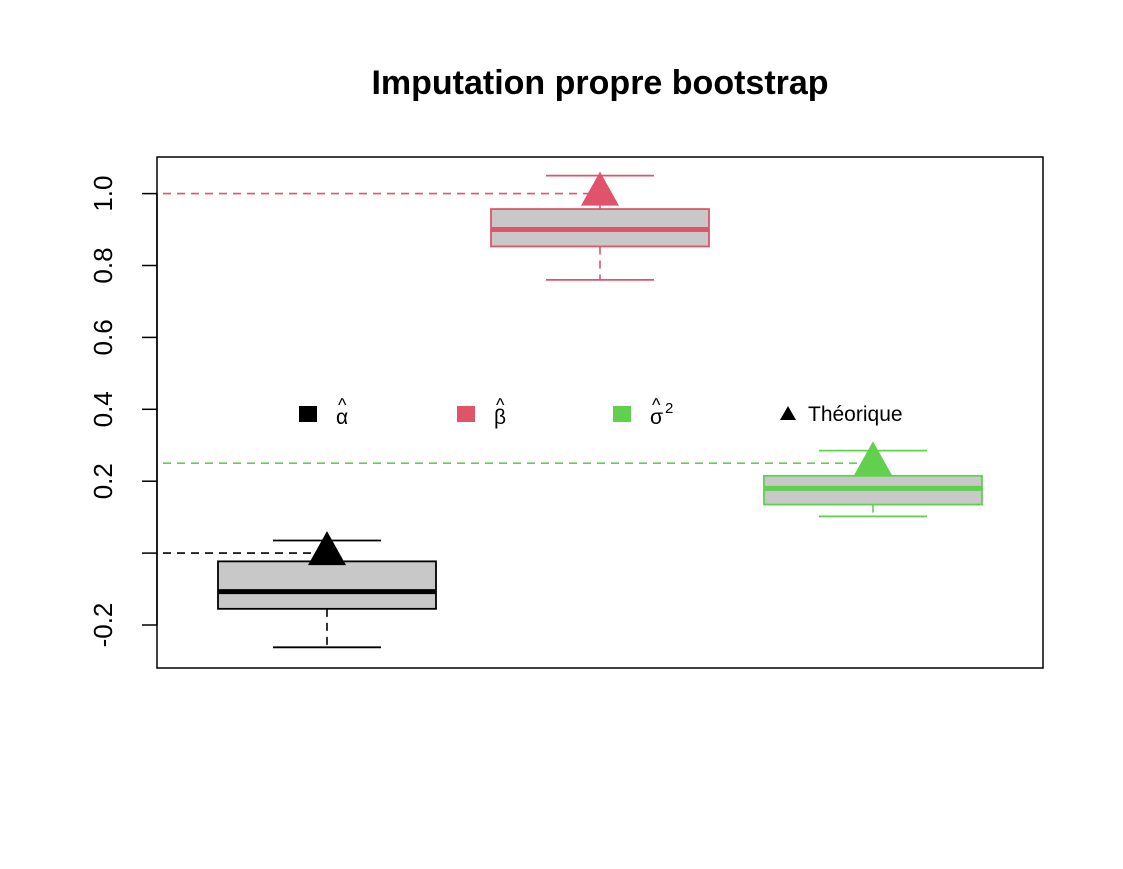 The width and height of the screenshot is (1123, 869). I want to click on y-tick-label: 0.4, so click(103, 409).